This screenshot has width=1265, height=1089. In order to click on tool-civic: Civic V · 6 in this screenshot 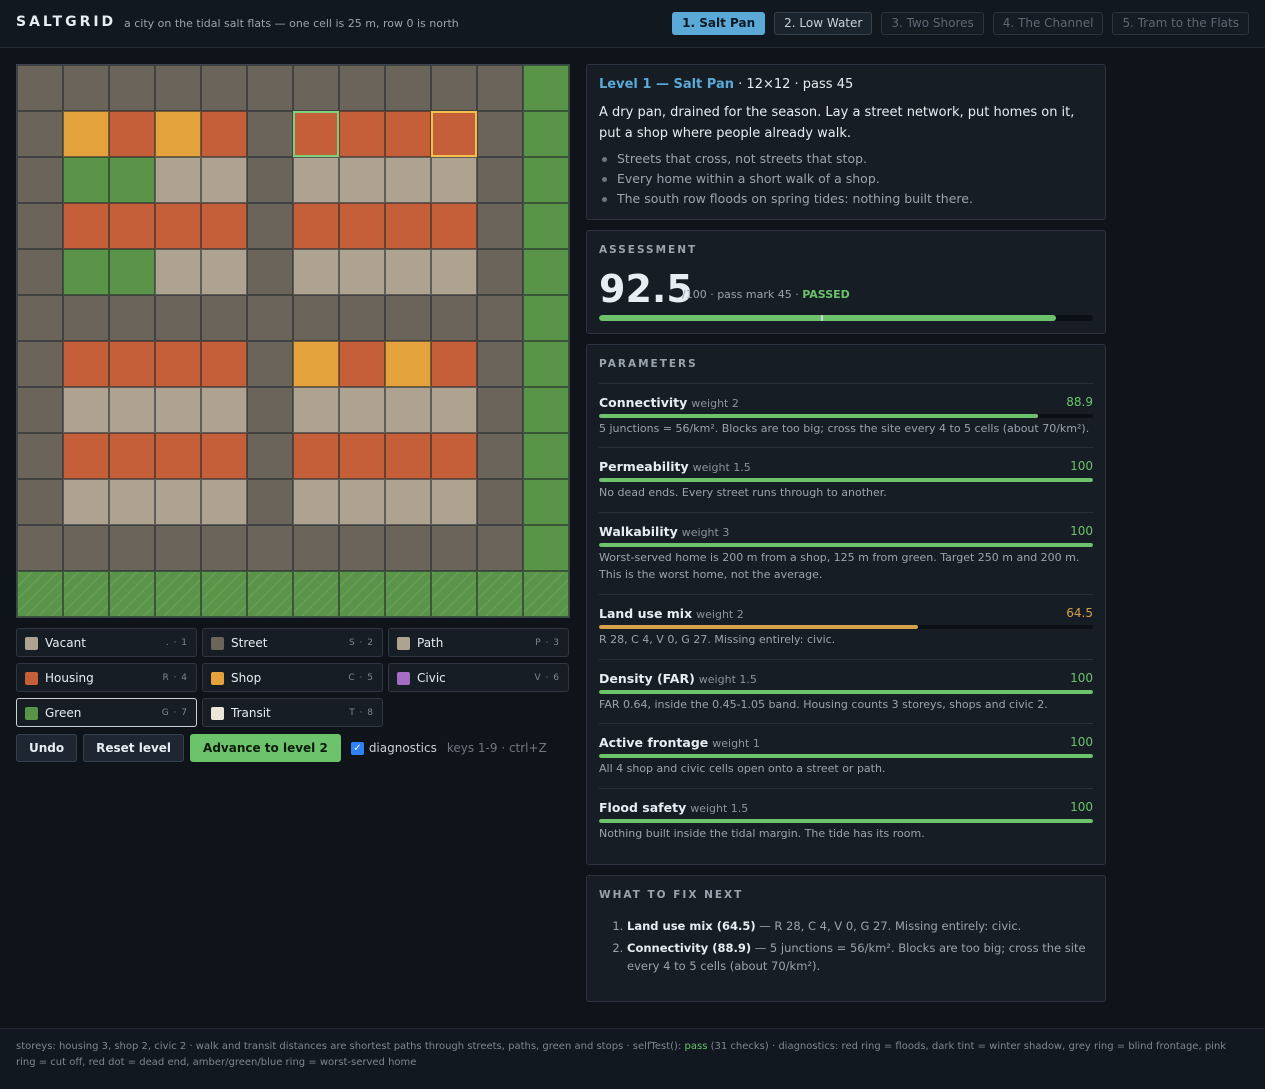, I will do `click(478, 677)`.